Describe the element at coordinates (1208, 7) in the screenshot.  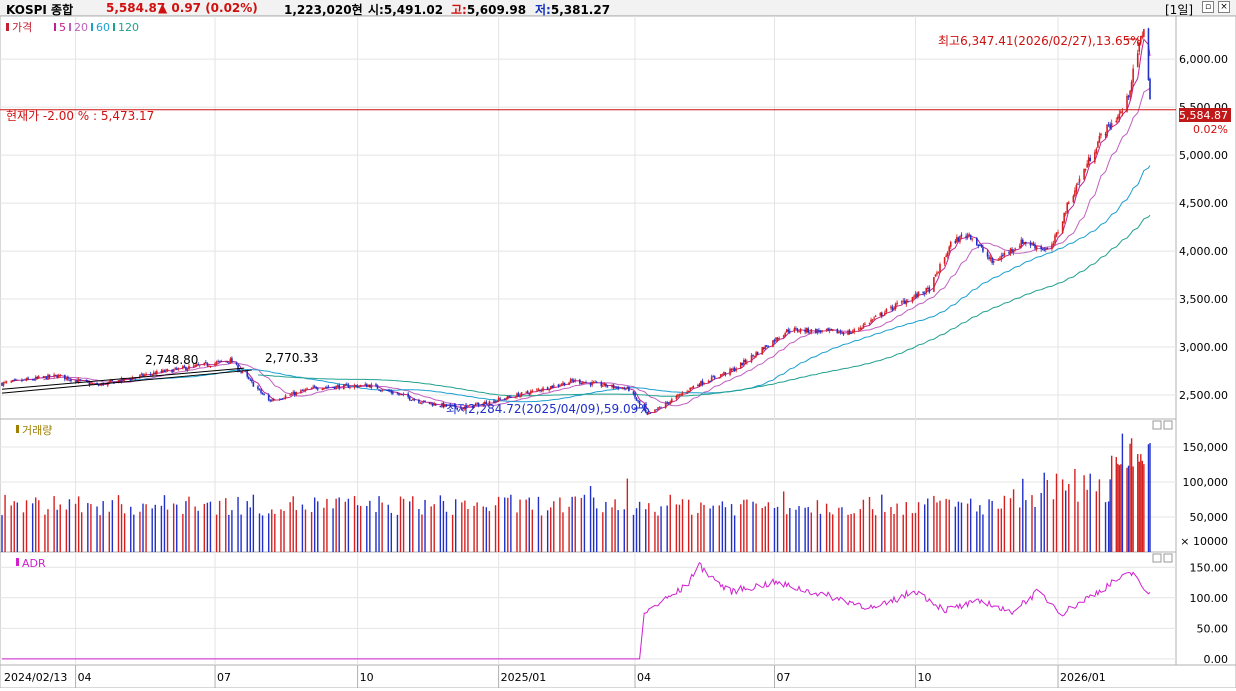
I see `restore-icon: ▫` at that location.